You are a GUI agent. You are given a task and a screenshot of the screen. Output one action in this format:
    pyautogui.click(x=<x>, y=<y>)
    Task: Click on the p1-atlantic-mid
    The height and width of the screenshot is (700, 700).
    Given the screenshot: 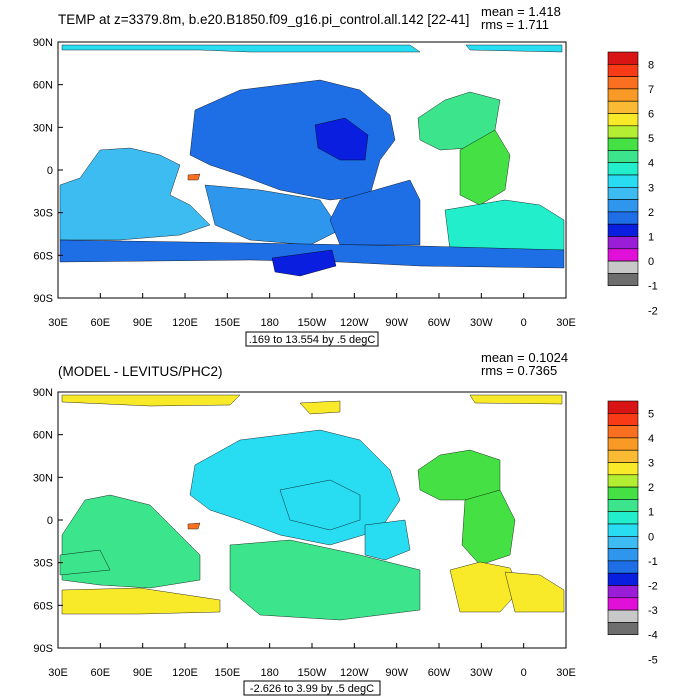 What is the action you would take?
    pyautogui.click(x=485, y=167)
    